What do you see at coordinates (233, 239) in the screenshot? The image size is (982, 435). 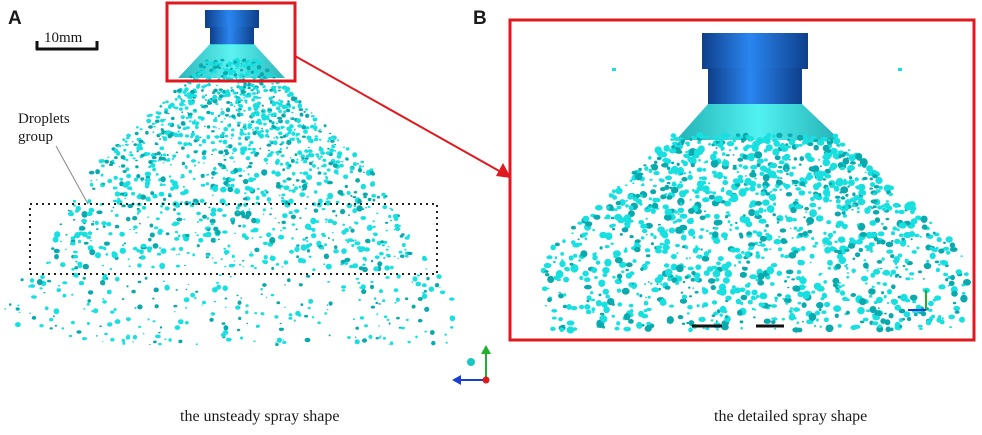 I see `droplets-group-box` at bounding box center [233, 239].